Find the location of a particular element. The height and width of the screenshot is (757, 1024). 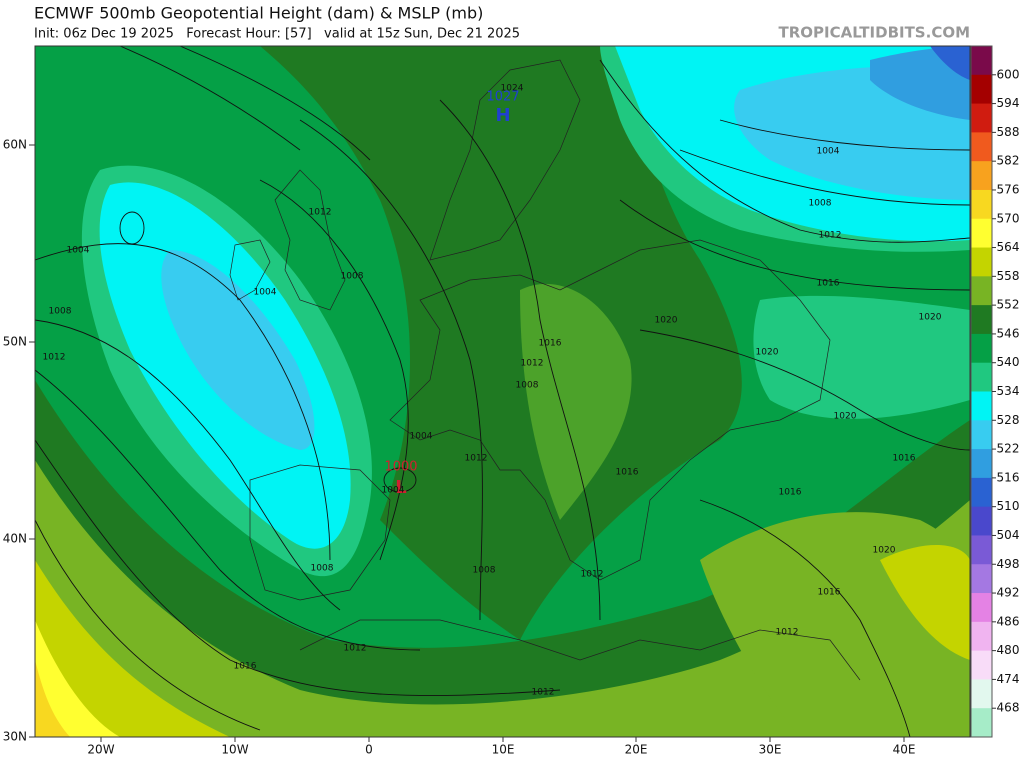

colorbar-label: 576 is located at coordinates (1008, 189).